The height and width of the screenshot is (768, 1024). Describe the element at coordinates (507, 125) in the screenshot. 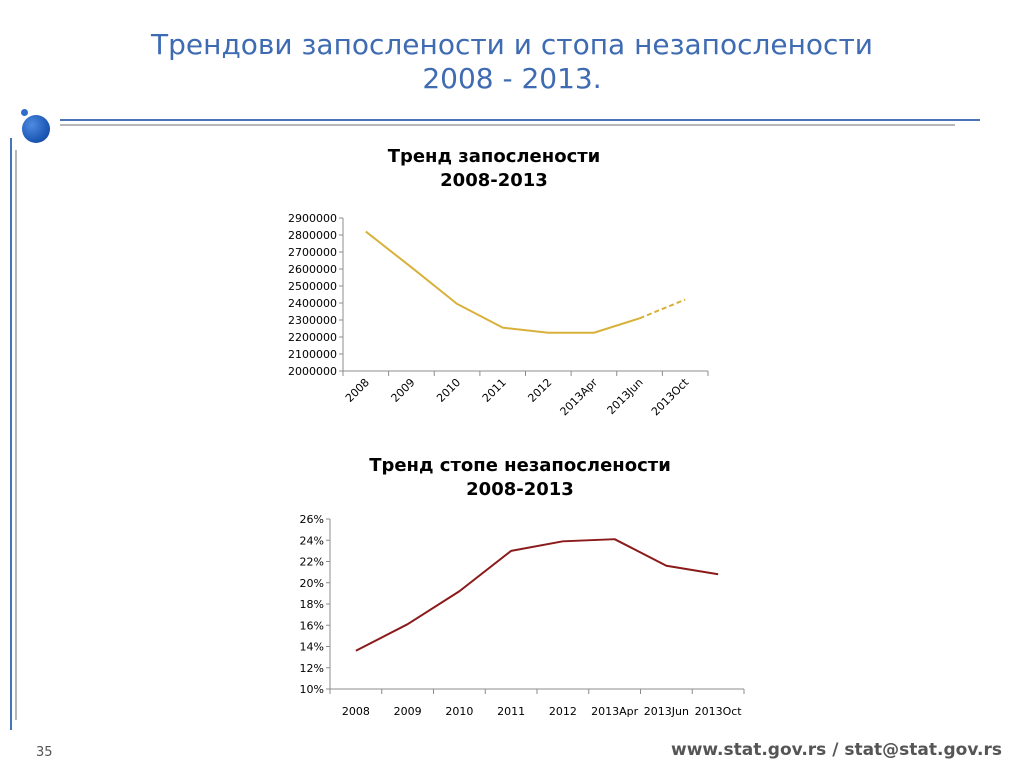

I see `divider-gray` at that location.